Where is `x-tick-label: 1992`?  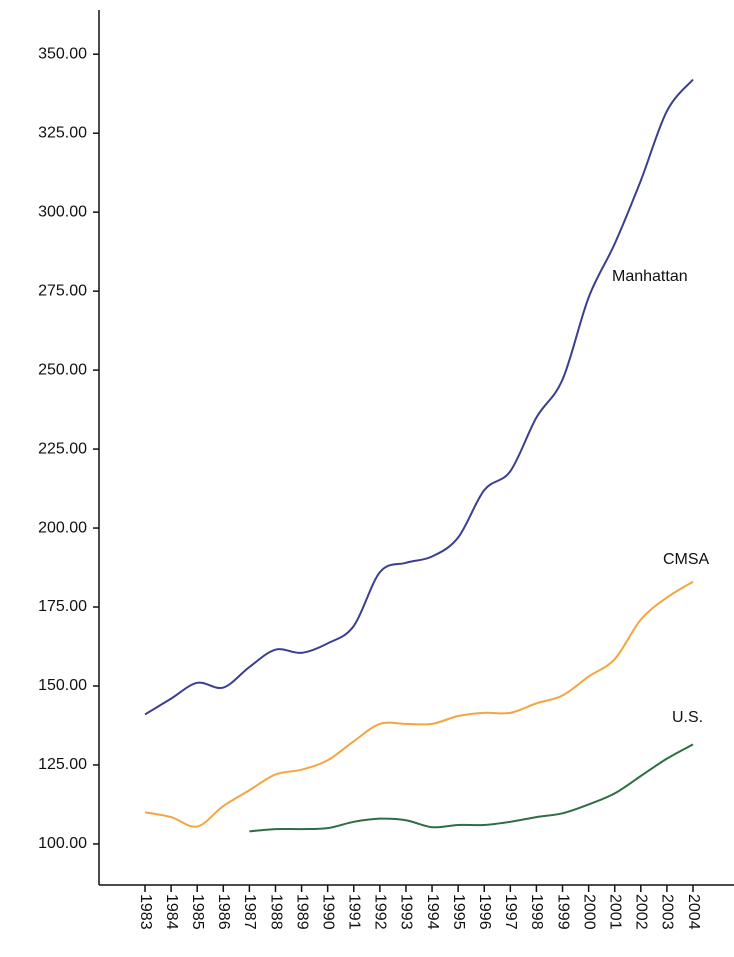 x-tick-label: 1992 is located at coordinates (380, 912).